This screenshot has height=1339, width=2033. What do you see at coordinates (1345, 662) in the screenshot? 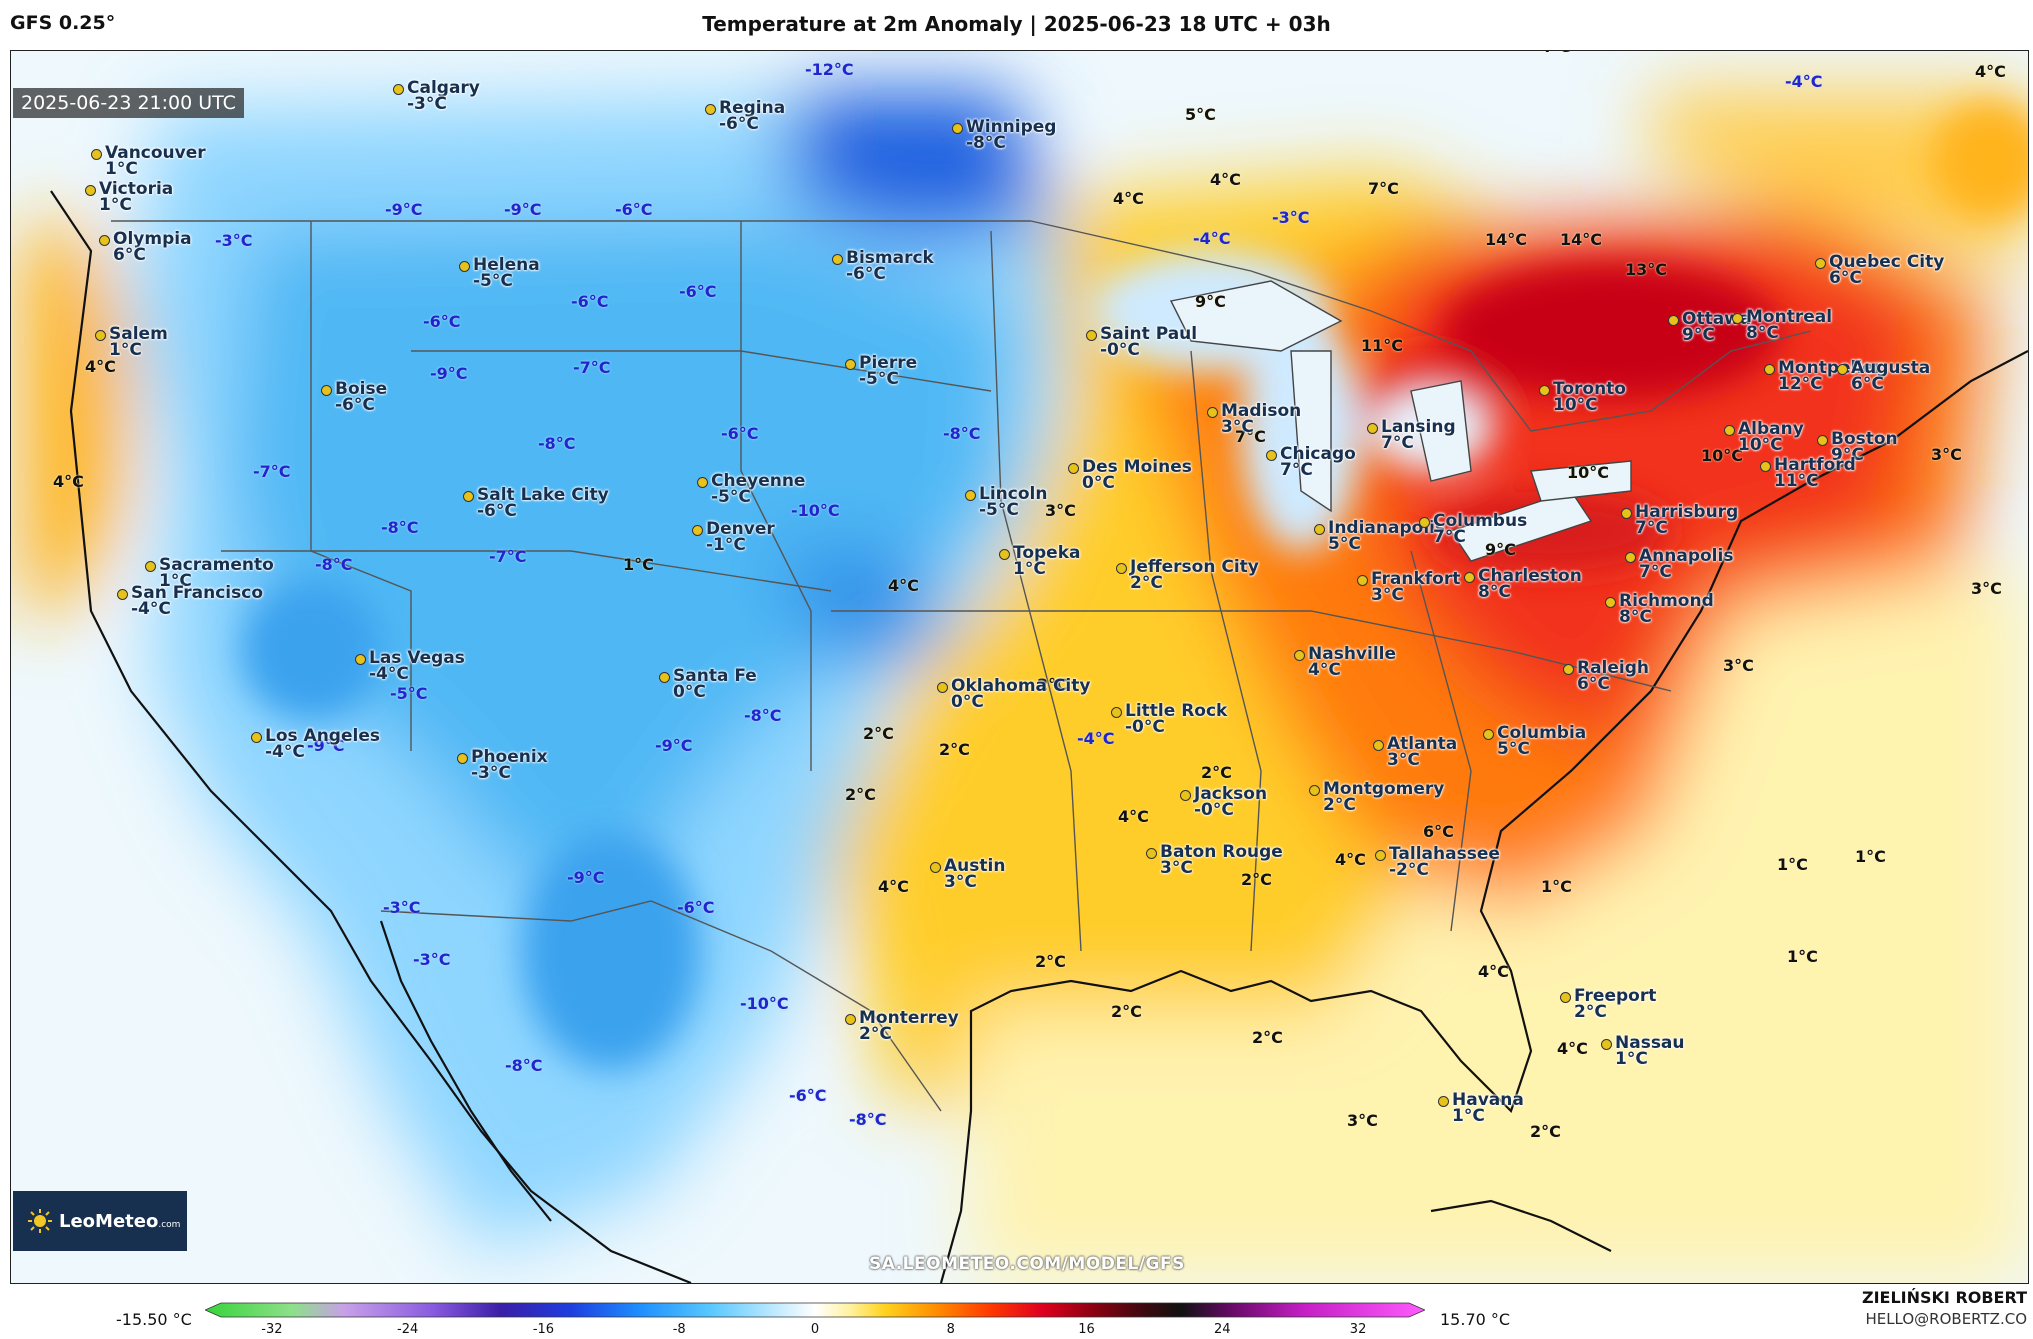
I see `city-marker: Nashville 4°C` at bounding box center [1345, 662].